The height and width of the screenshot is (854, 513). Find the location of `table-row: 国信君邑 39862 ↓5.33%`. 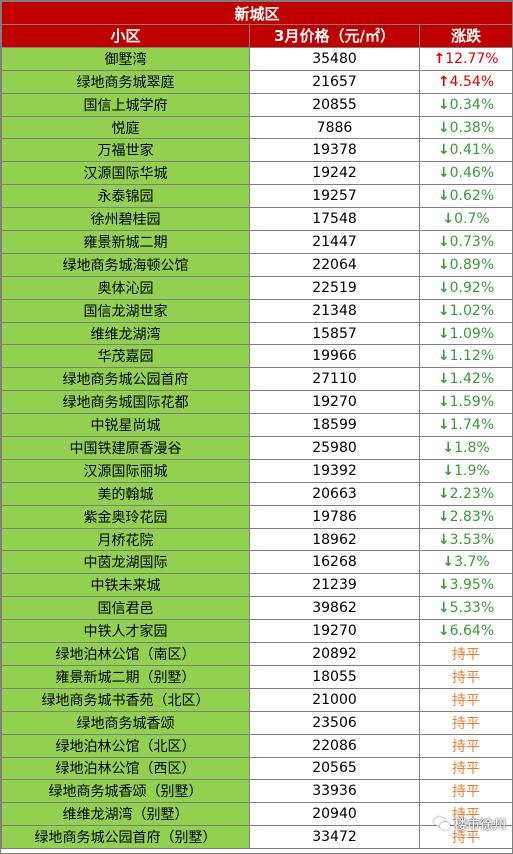

table-row: 国信君邑 39862 ↓5.33% is located at coordinates (257, 608).